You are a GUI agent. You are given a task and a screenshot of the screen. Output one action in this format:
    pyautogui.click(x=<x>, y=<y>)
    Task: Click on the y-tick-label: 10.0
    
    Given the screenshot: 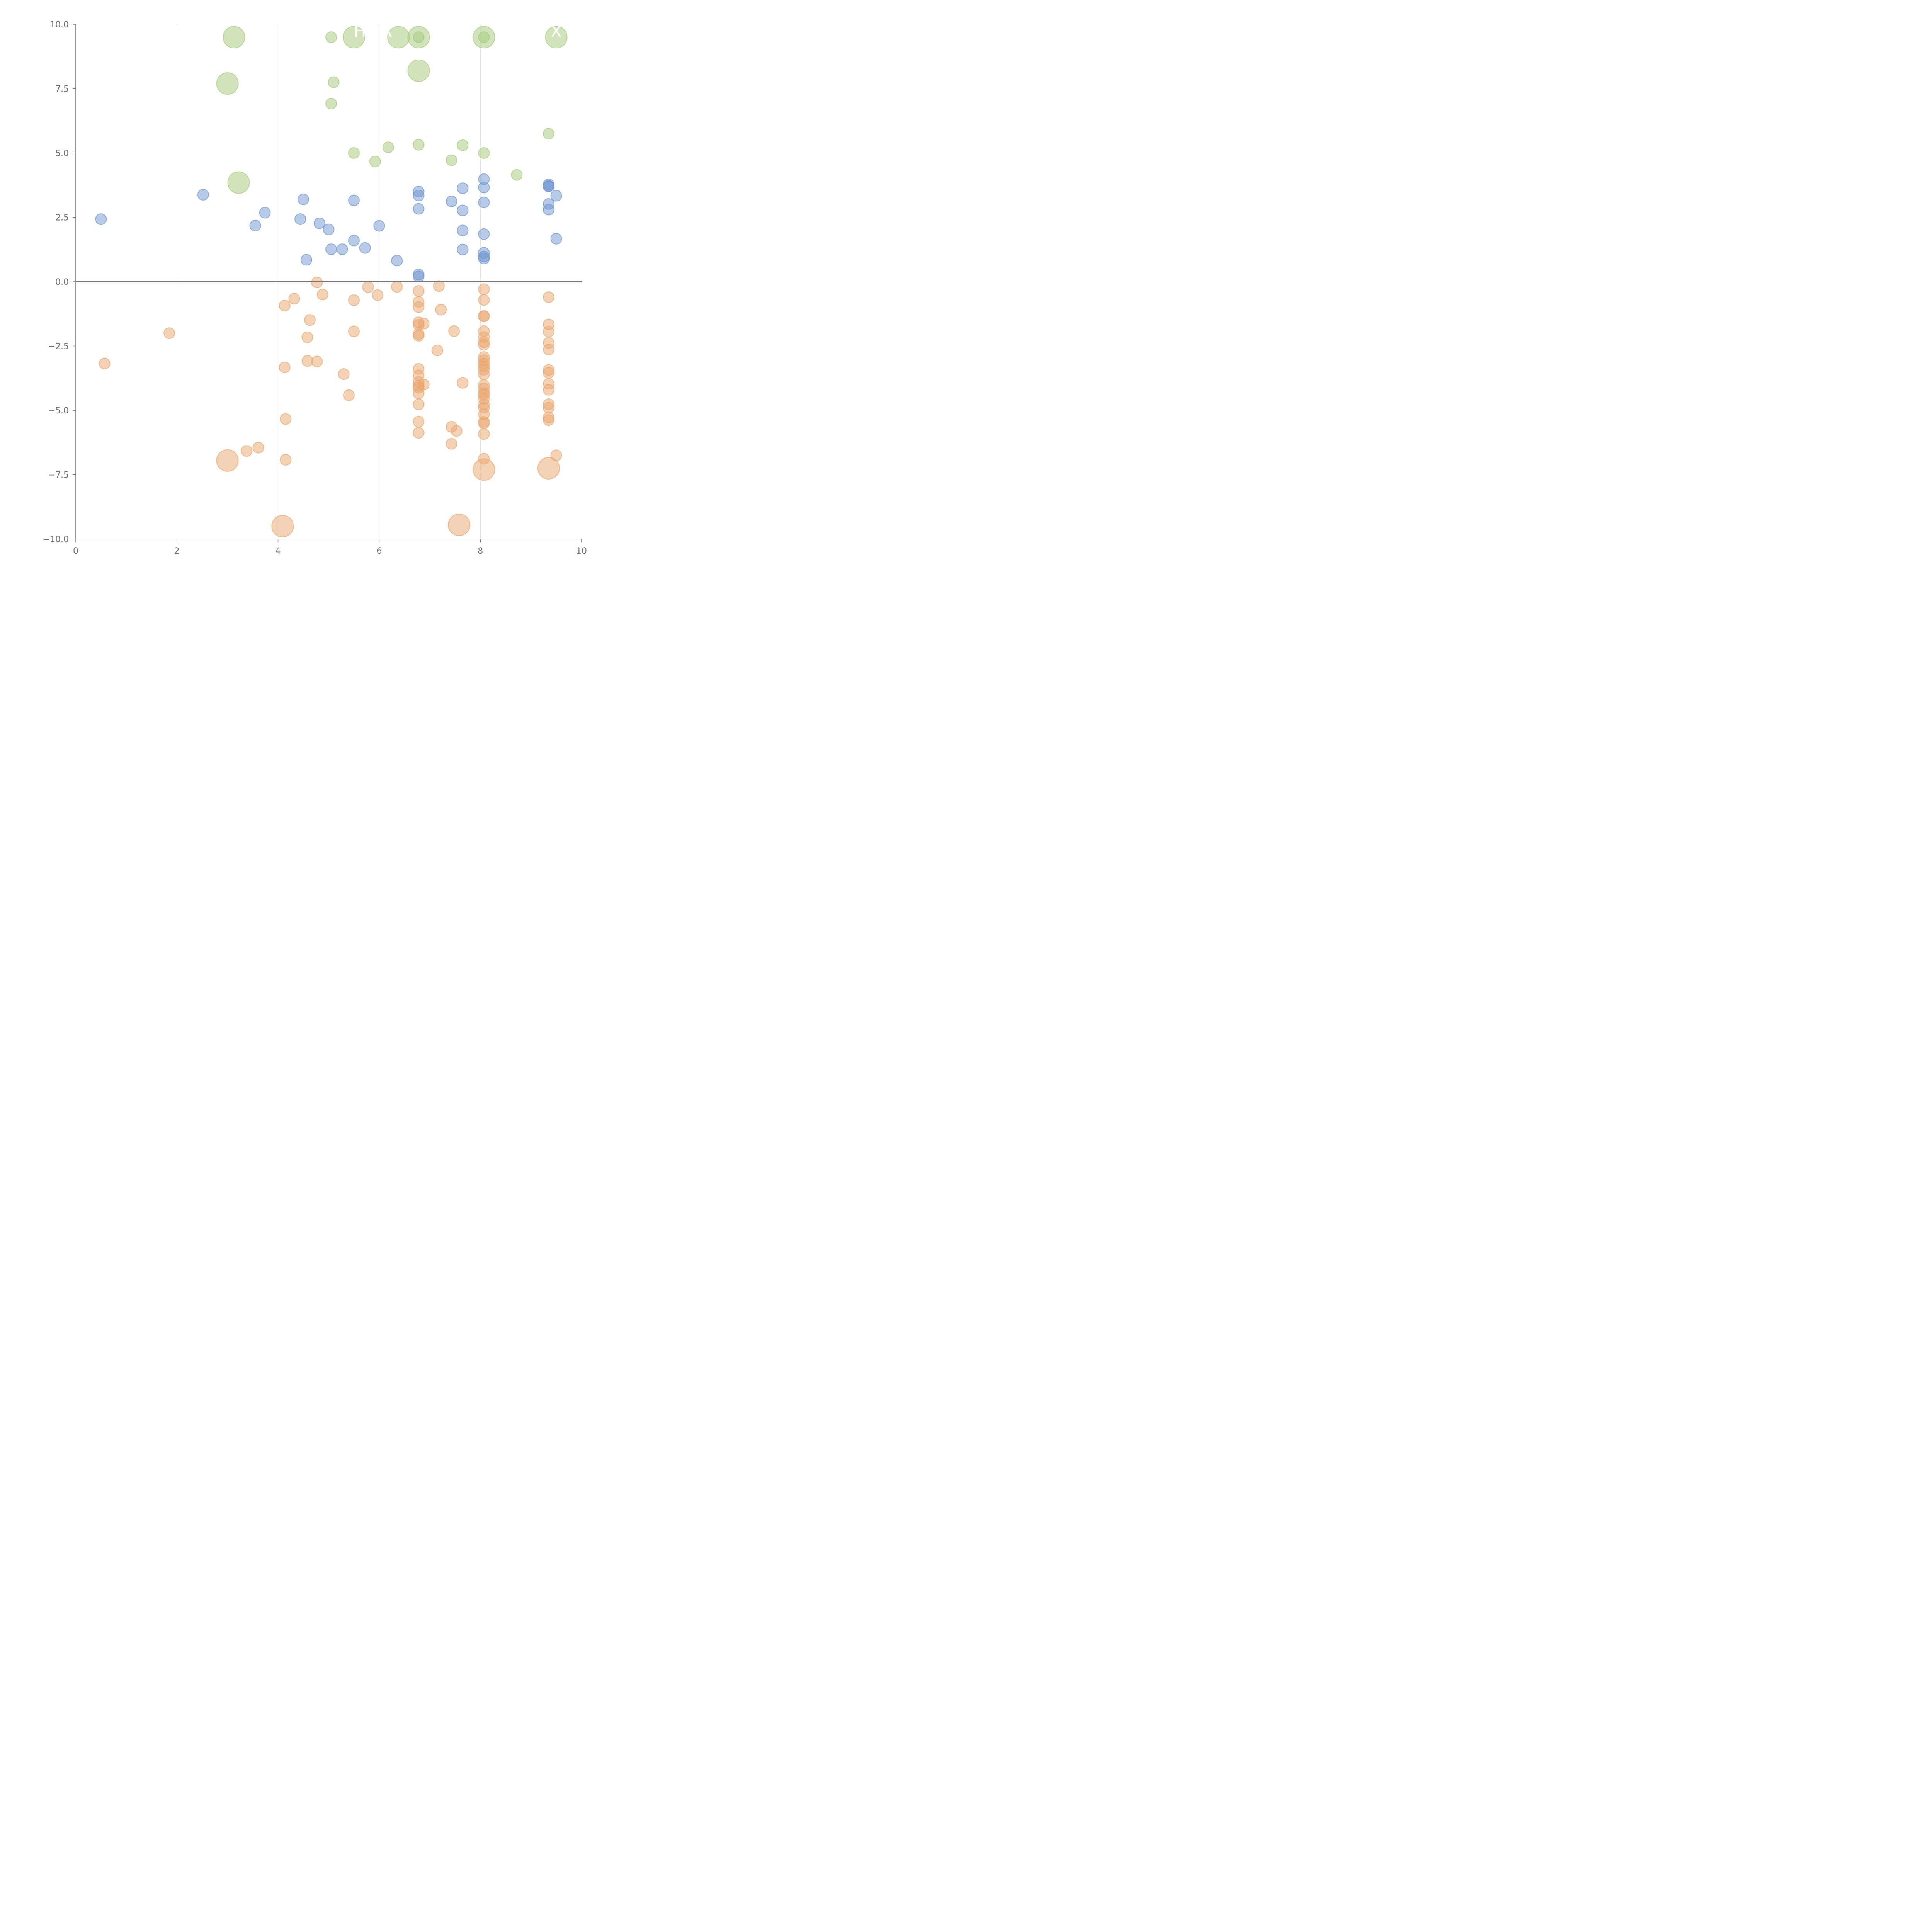 What is the action you would take?
    pyautogui.click(x=60, y=25)
    